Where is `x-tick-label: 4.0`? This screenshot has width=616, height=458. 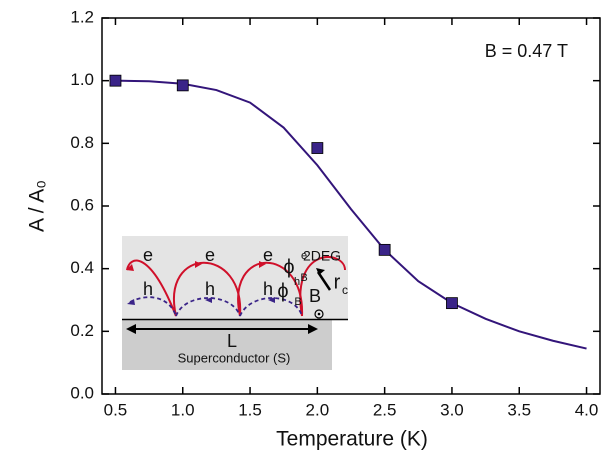
x-tick-label: 4.0 is located at coordinates (587, 409).